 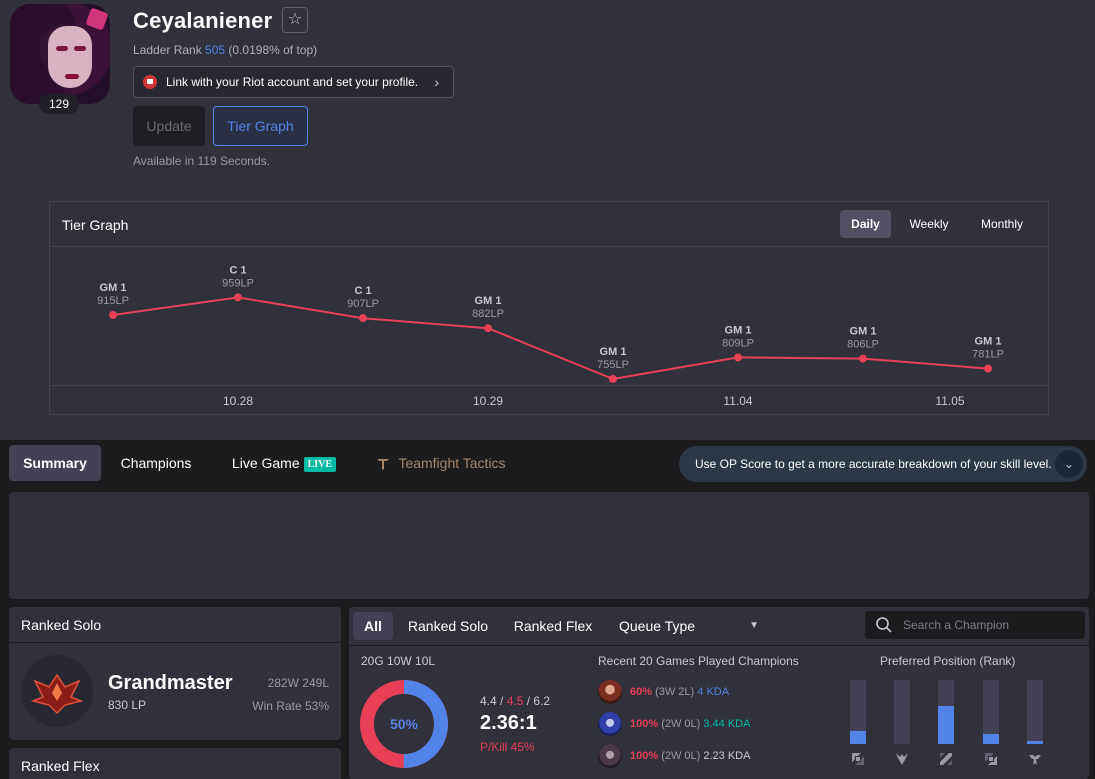 I want to click on ladder-percent: (0.0198% of top), so click(x=271, y=50).